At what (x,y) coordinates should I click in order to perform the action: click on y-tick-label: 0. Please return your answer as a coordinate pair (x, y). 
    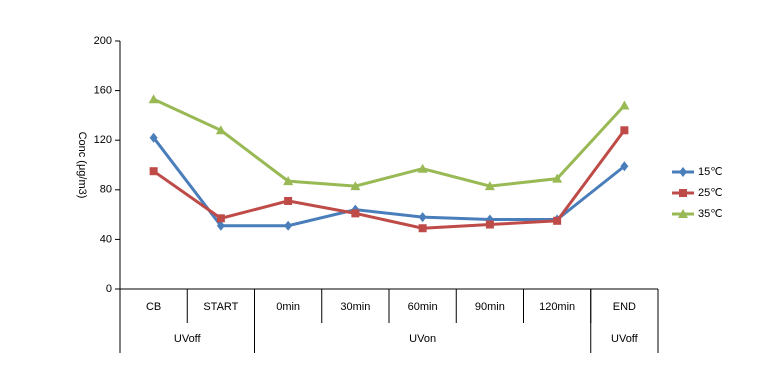
    Looking at the image, I should click on (109, 289).